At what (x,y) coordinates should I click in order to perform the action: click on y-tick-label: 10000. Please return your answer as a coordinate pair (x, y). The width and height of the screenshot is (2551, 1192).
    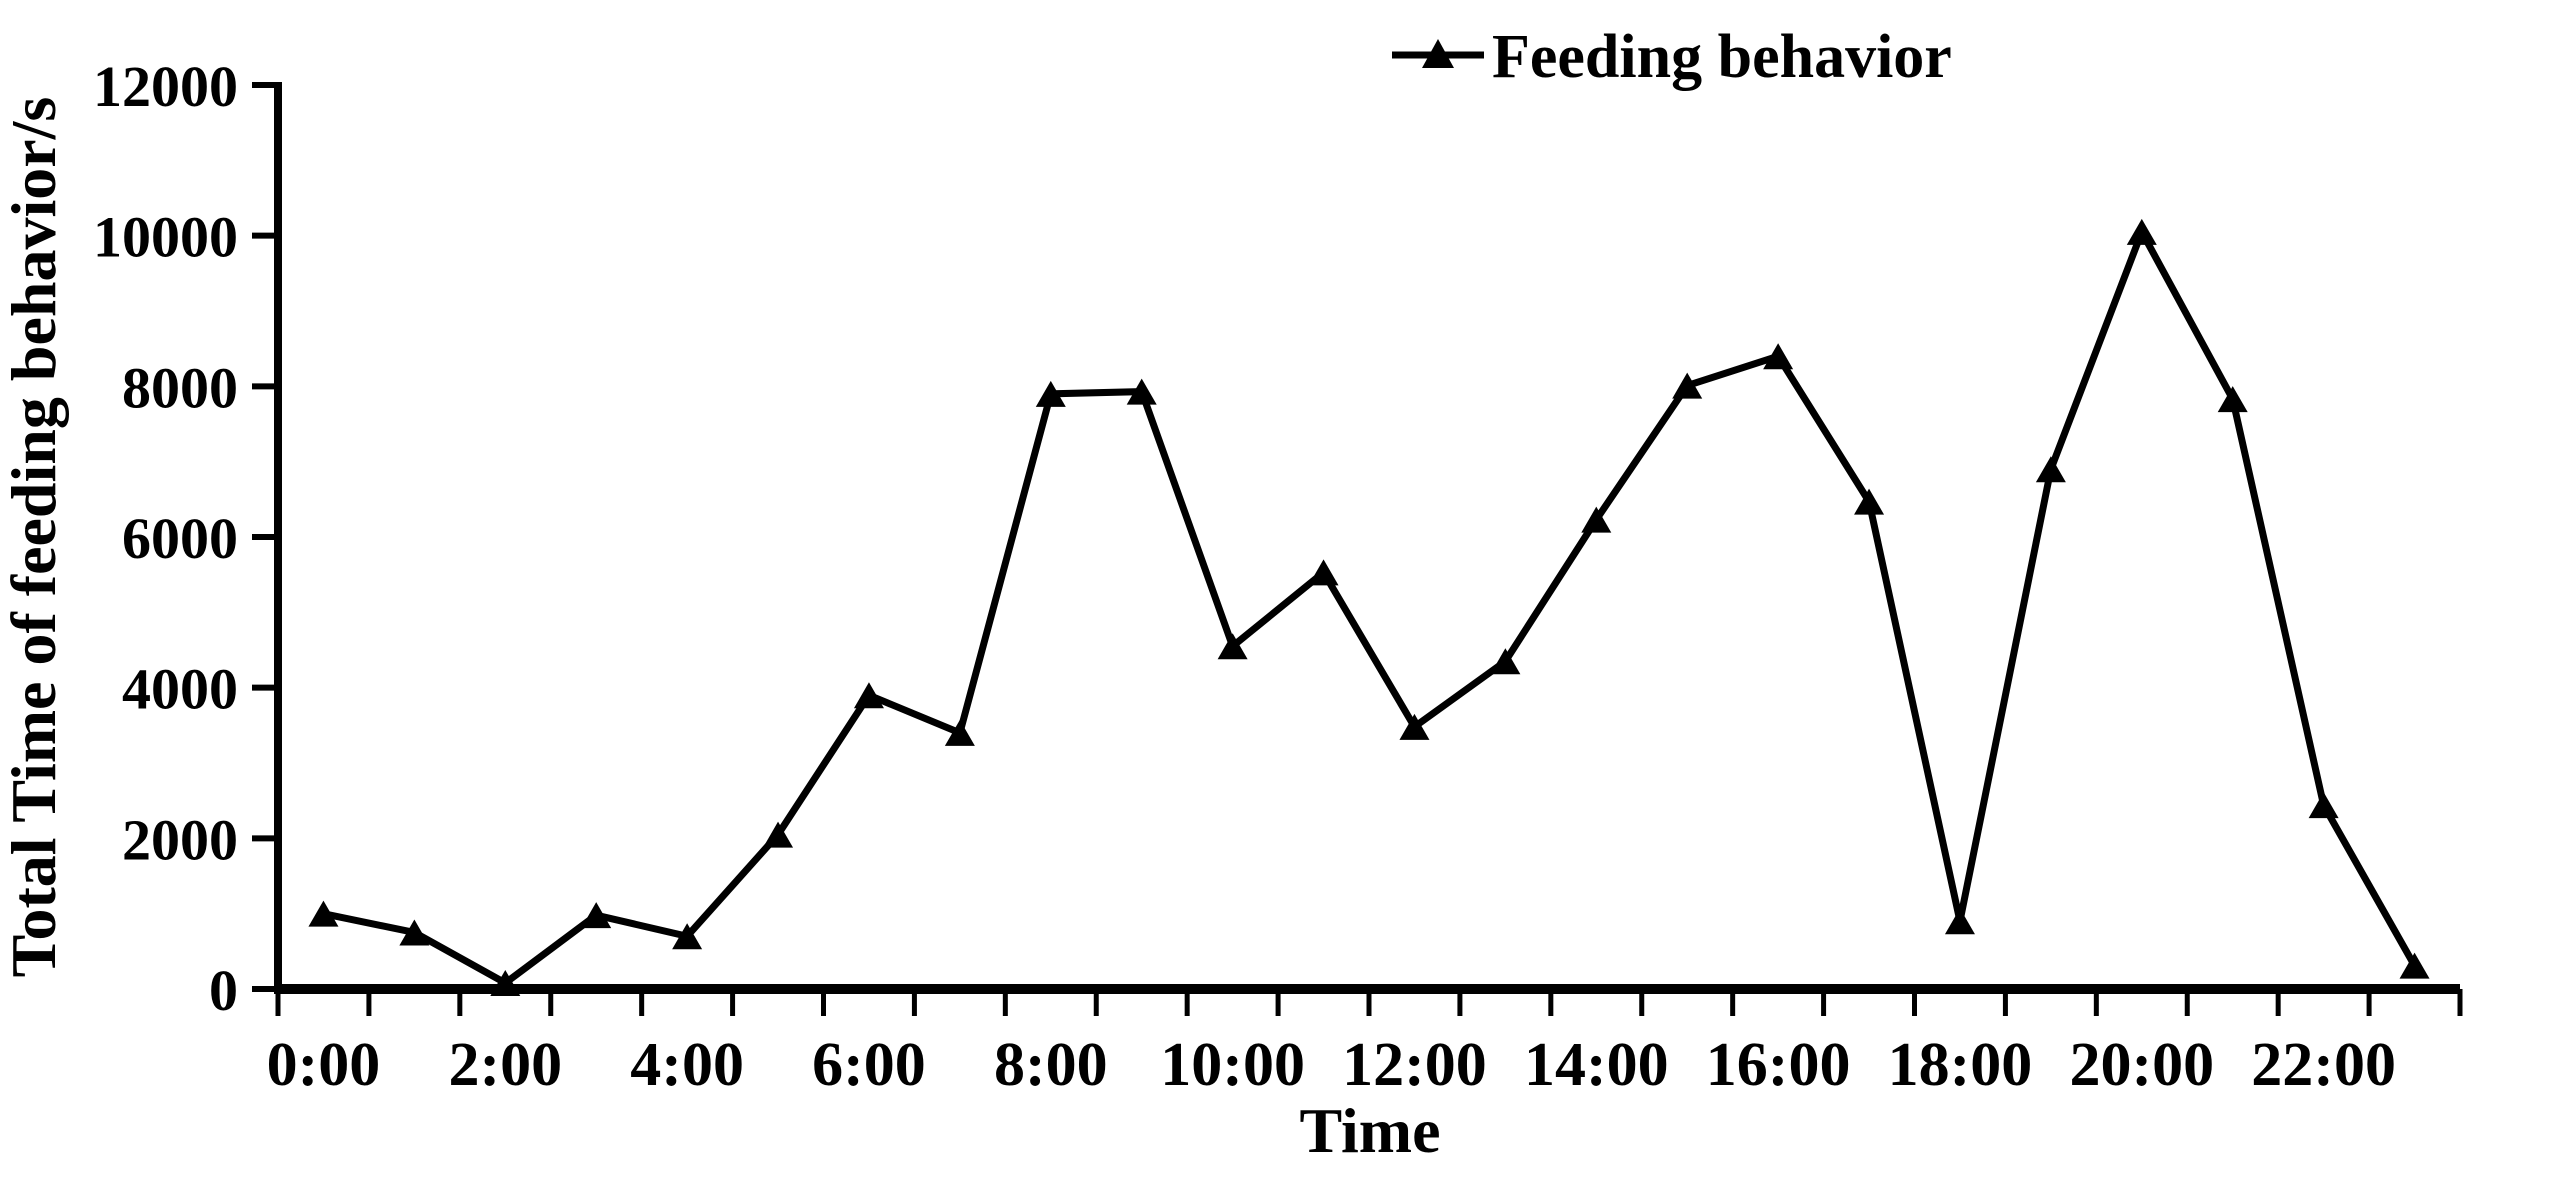
    Looking at the image, I should click on (165, 237).